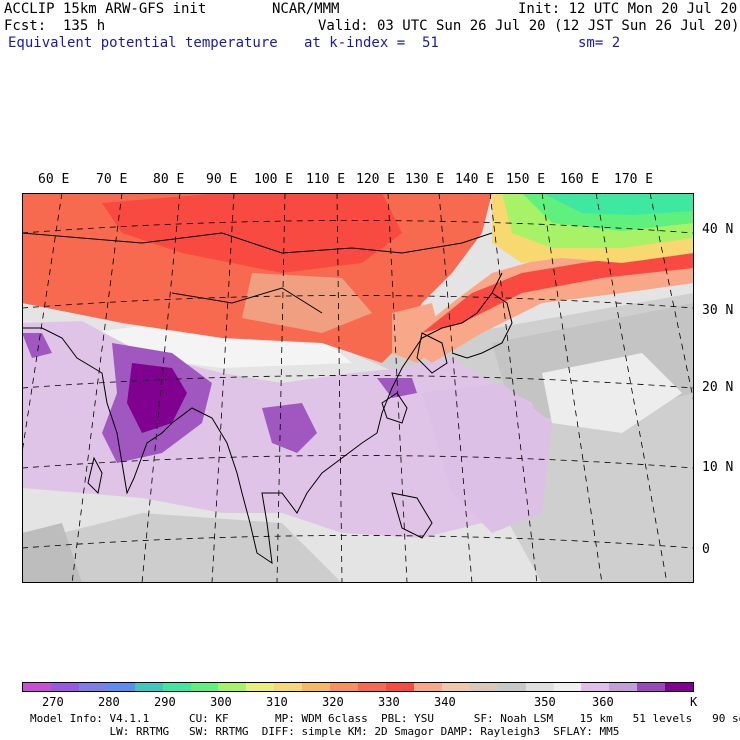 This screenshot has height=740, width=740. I want to click on field-salmon, so click(307, 303).